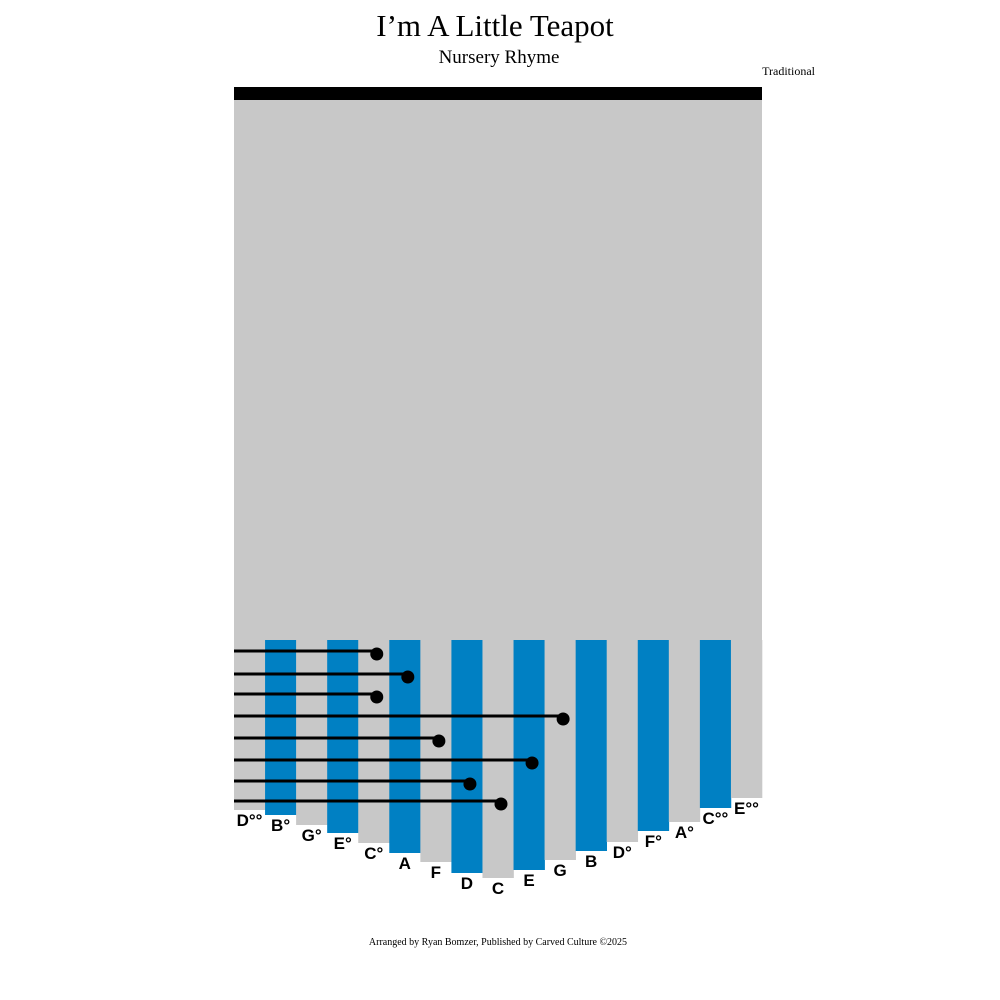 Image resolution: width=1000 pixels, height=1000 pixels. I want to click on key-label: E°, so click(343, 843).